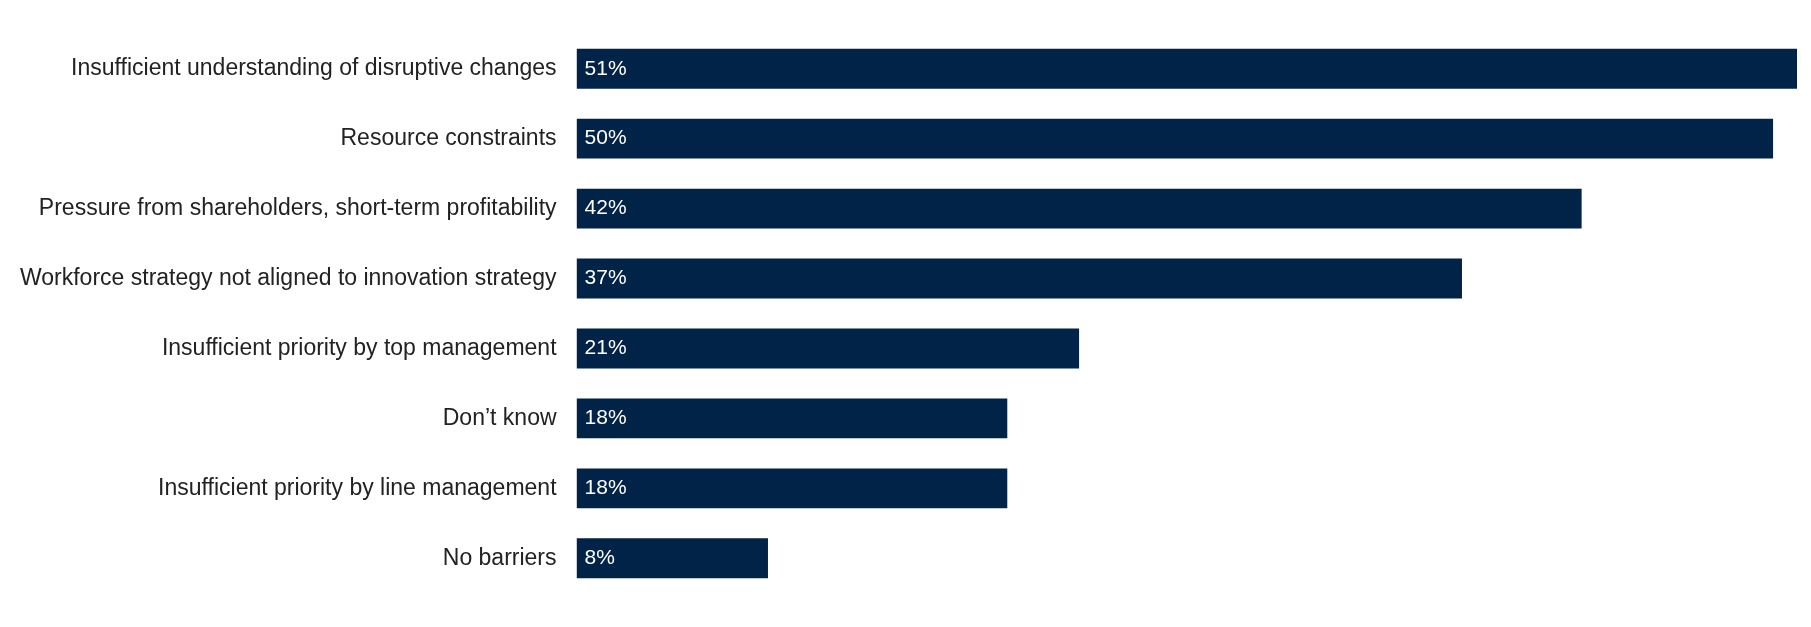 The image size is (1811, 627). I want to click on y-tick-label: No barriers, so click(499, 556).